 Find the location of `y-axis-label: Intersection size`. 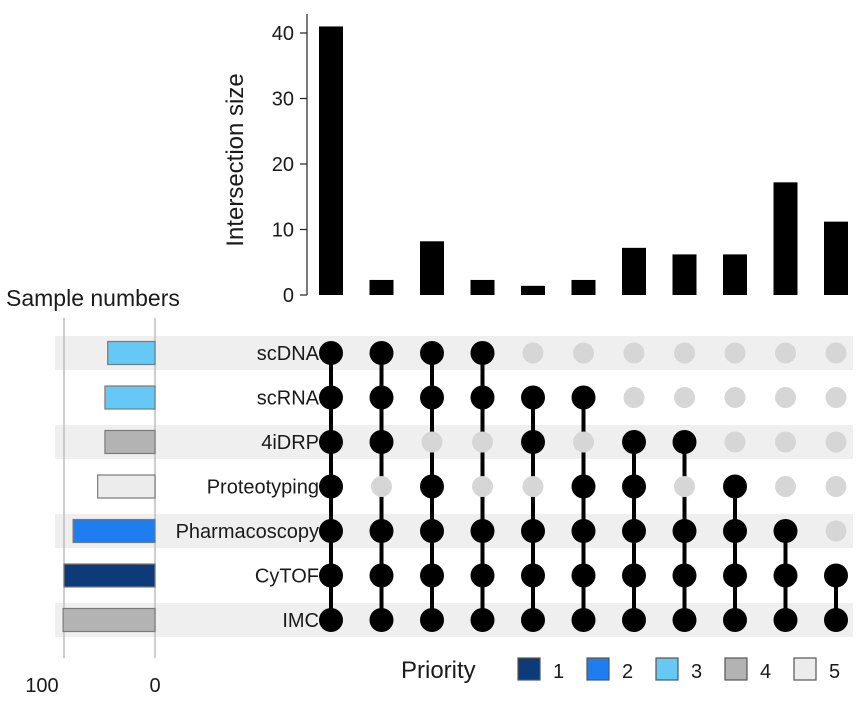

y-axis-label: Intersection size is located at coordinates (235, 159).